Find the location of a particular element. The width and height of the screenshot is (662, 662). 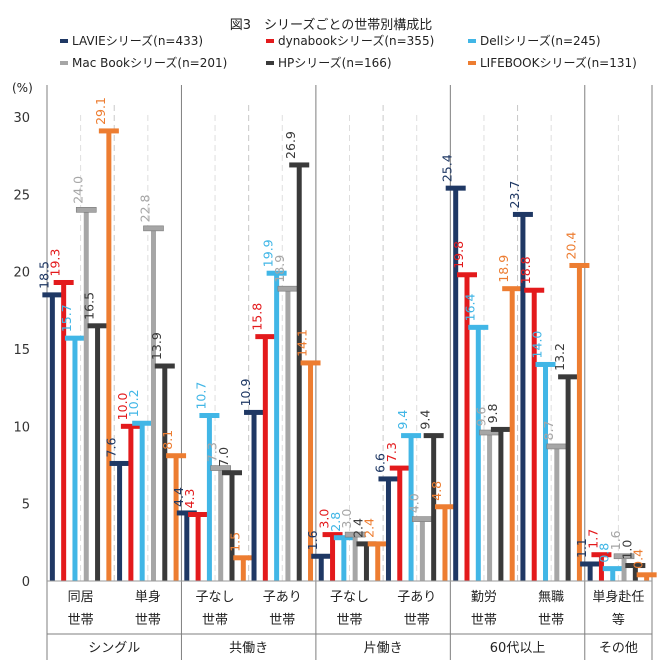

data-label: 10.9 is located at coordinates (245, 393).